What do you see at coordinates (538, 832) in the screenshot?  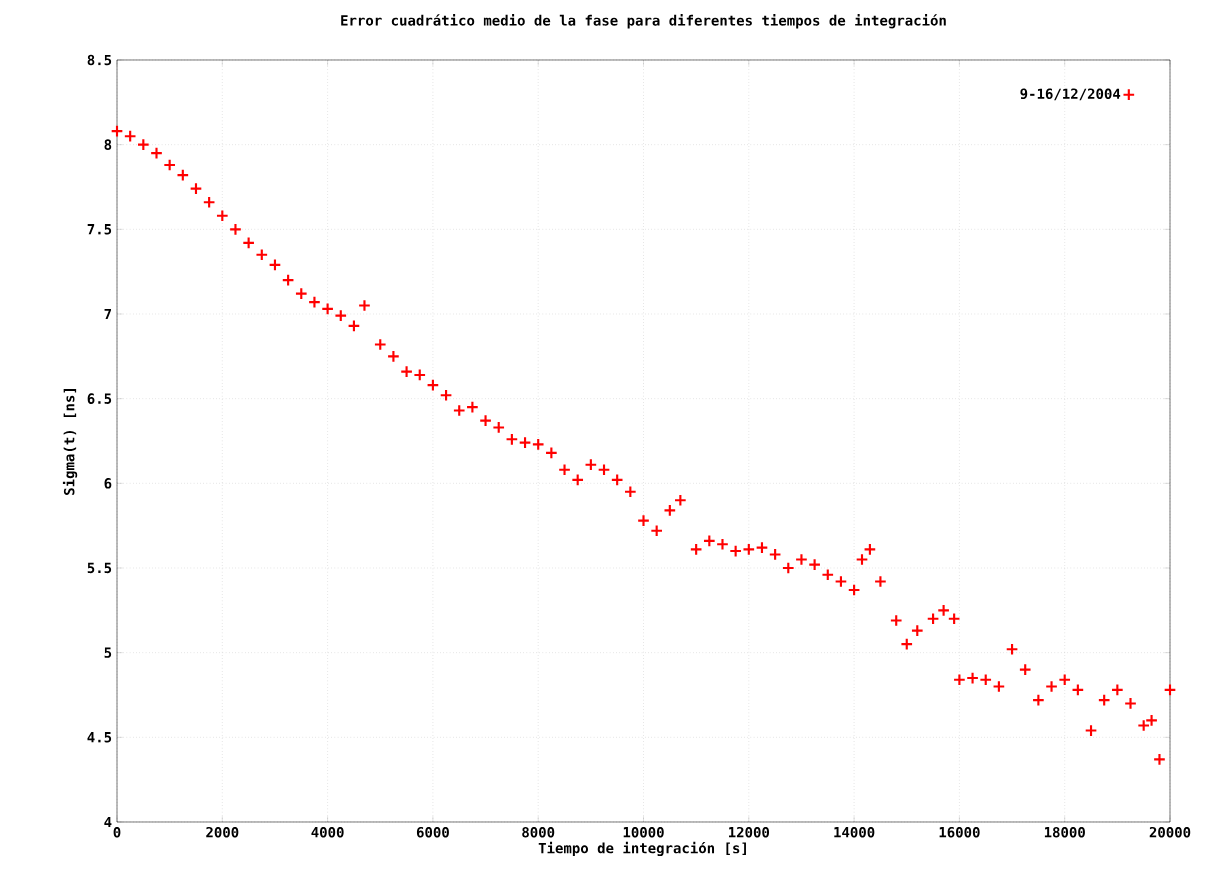 I see `x-tick-label: 8000` at bounding box center [538, 832].